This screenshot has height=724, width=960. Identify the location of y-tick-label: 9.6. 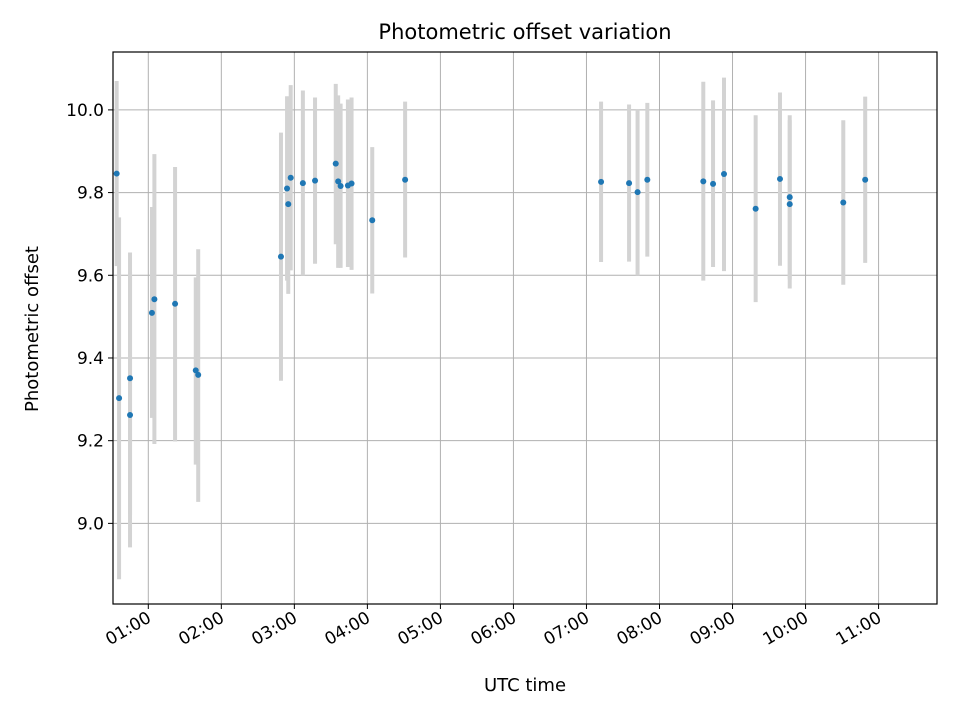
(90, 276).